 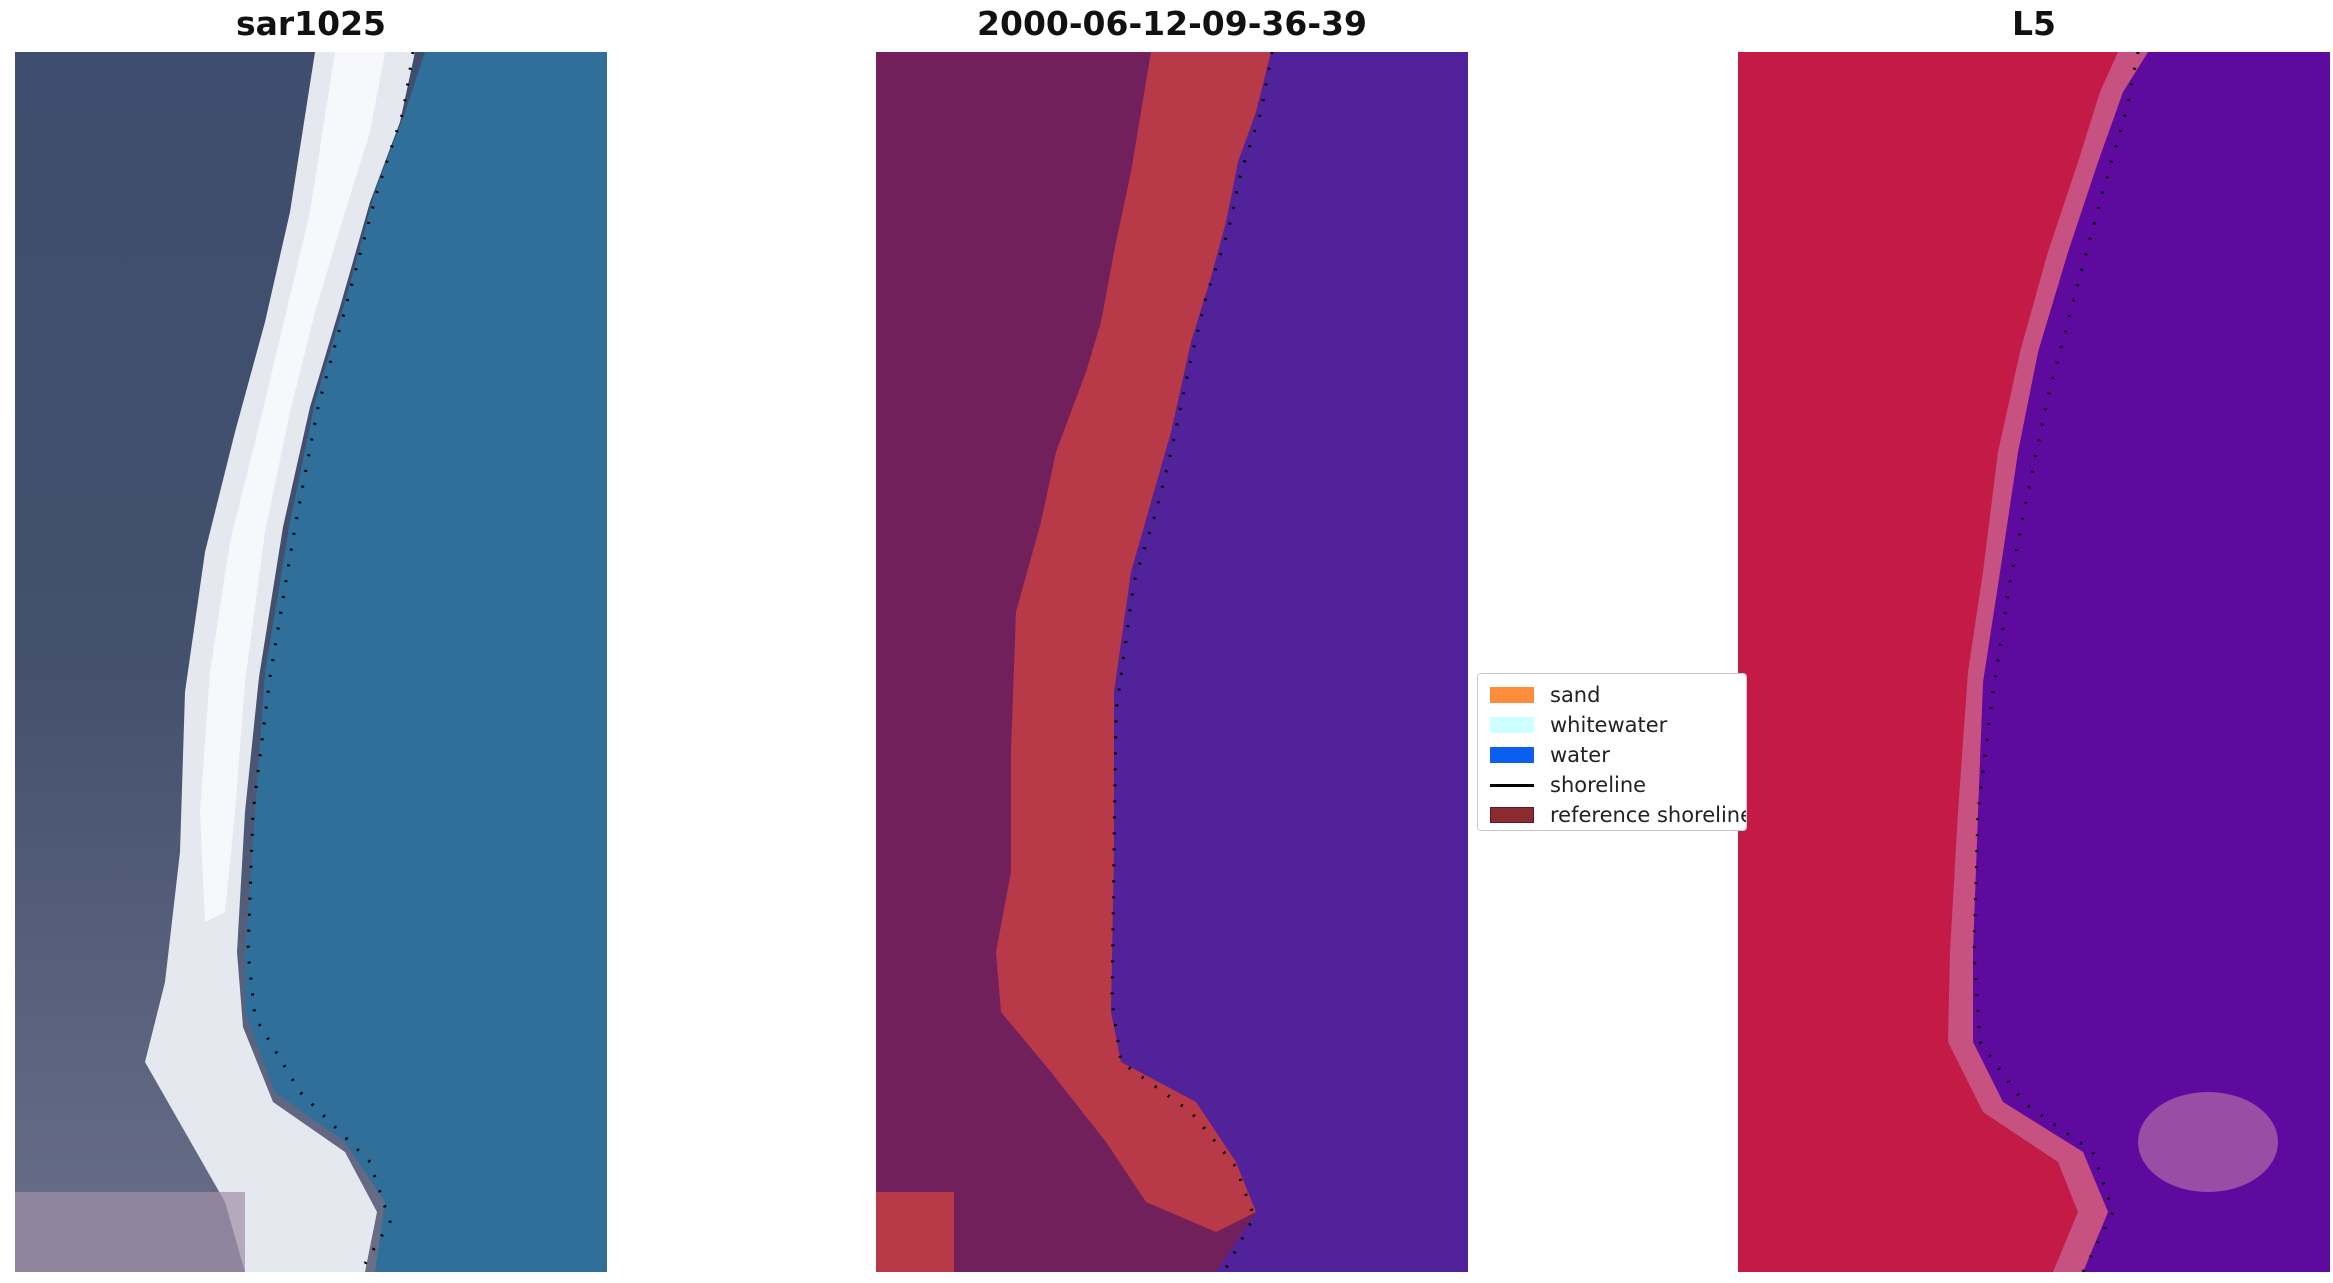 I want to click on water-swatch, so click(x=1512, y=755).